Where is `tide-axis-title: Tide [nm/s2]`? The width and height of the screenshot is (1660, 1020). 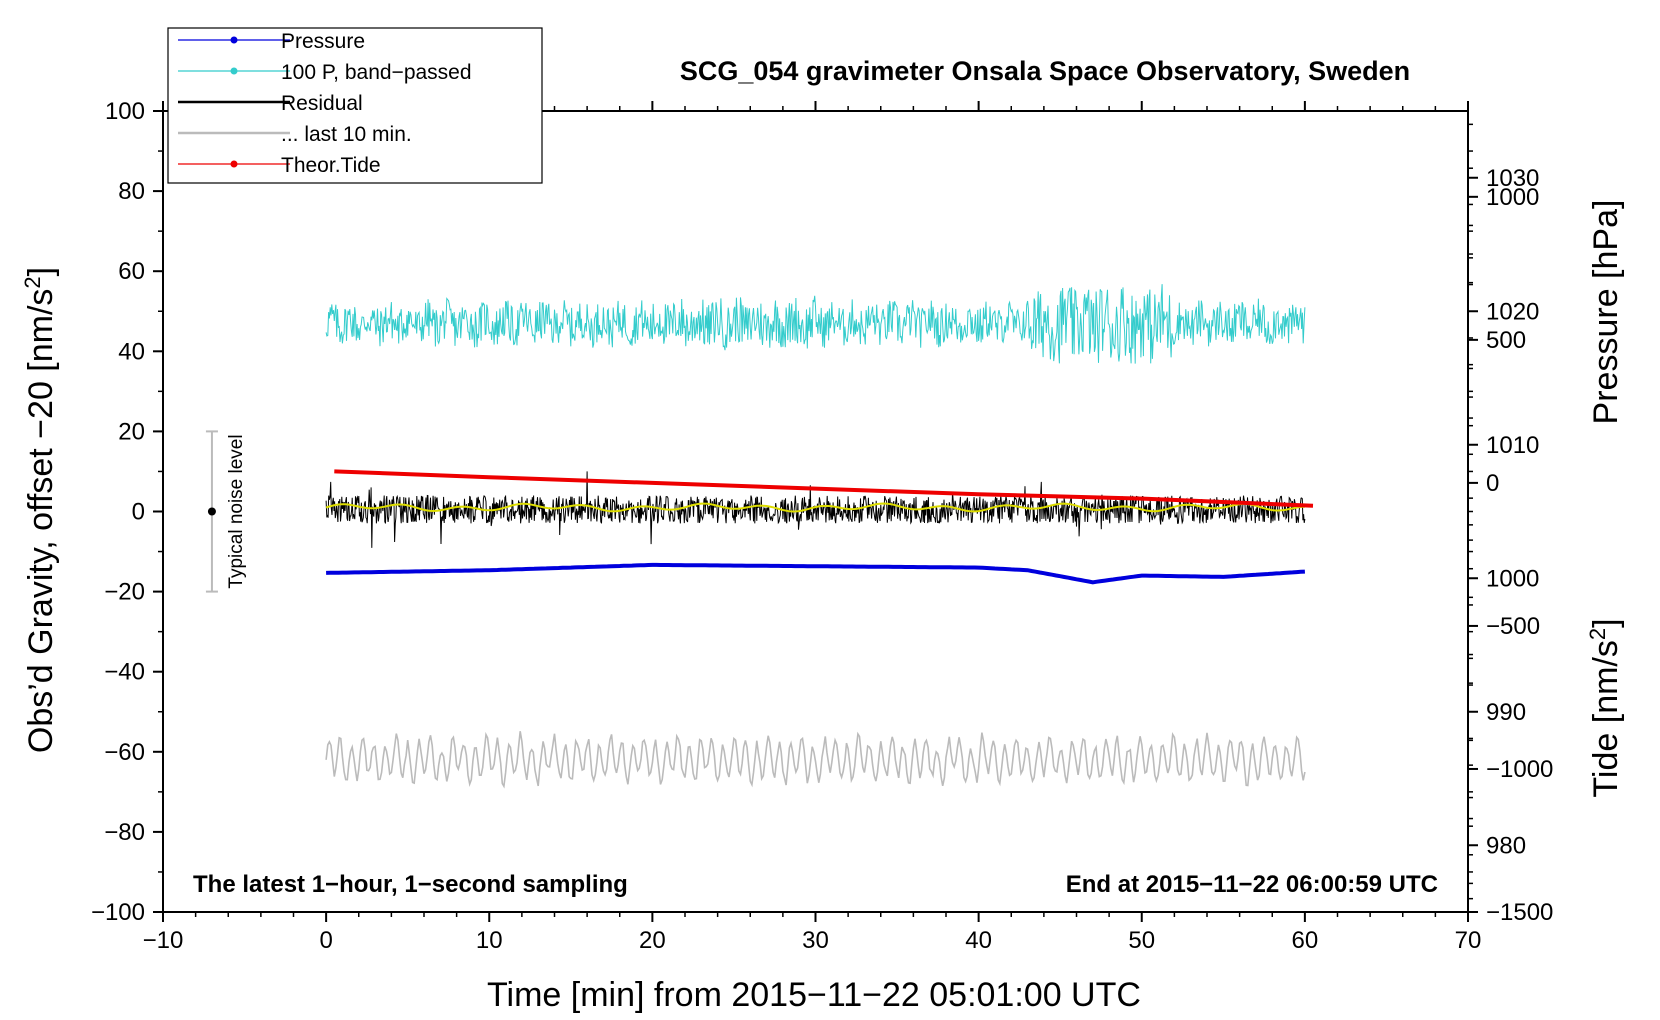 tide-axis-title: Tide [nm/s2] is located at coordinates (1605, 707).